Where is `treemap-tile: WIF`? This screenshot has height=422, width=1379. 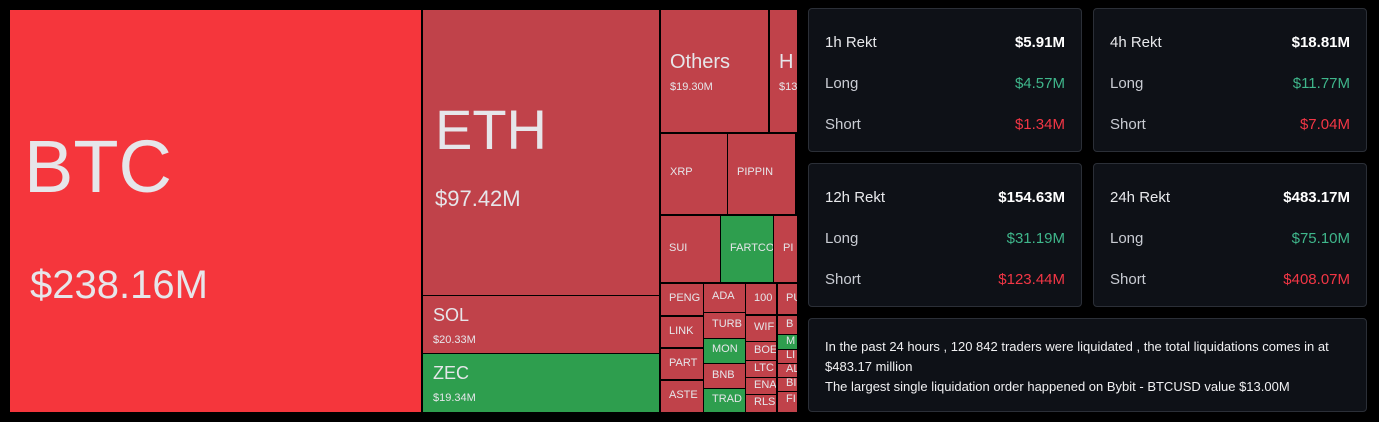 treemap-tile: WIF is located at coordinates (761, 328).